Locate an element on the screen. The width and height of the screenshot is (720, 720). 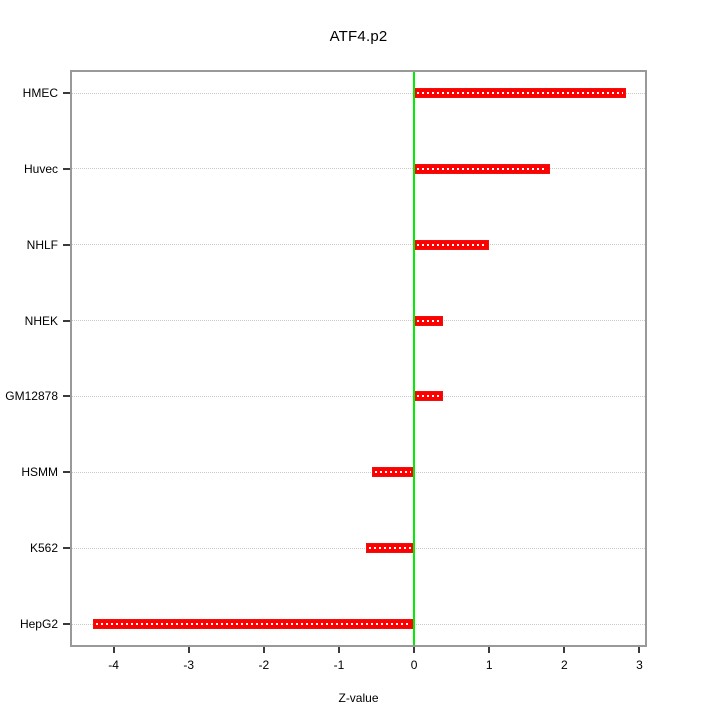
x-axis-tick-label: 1 is located at coordinates (489, 665).